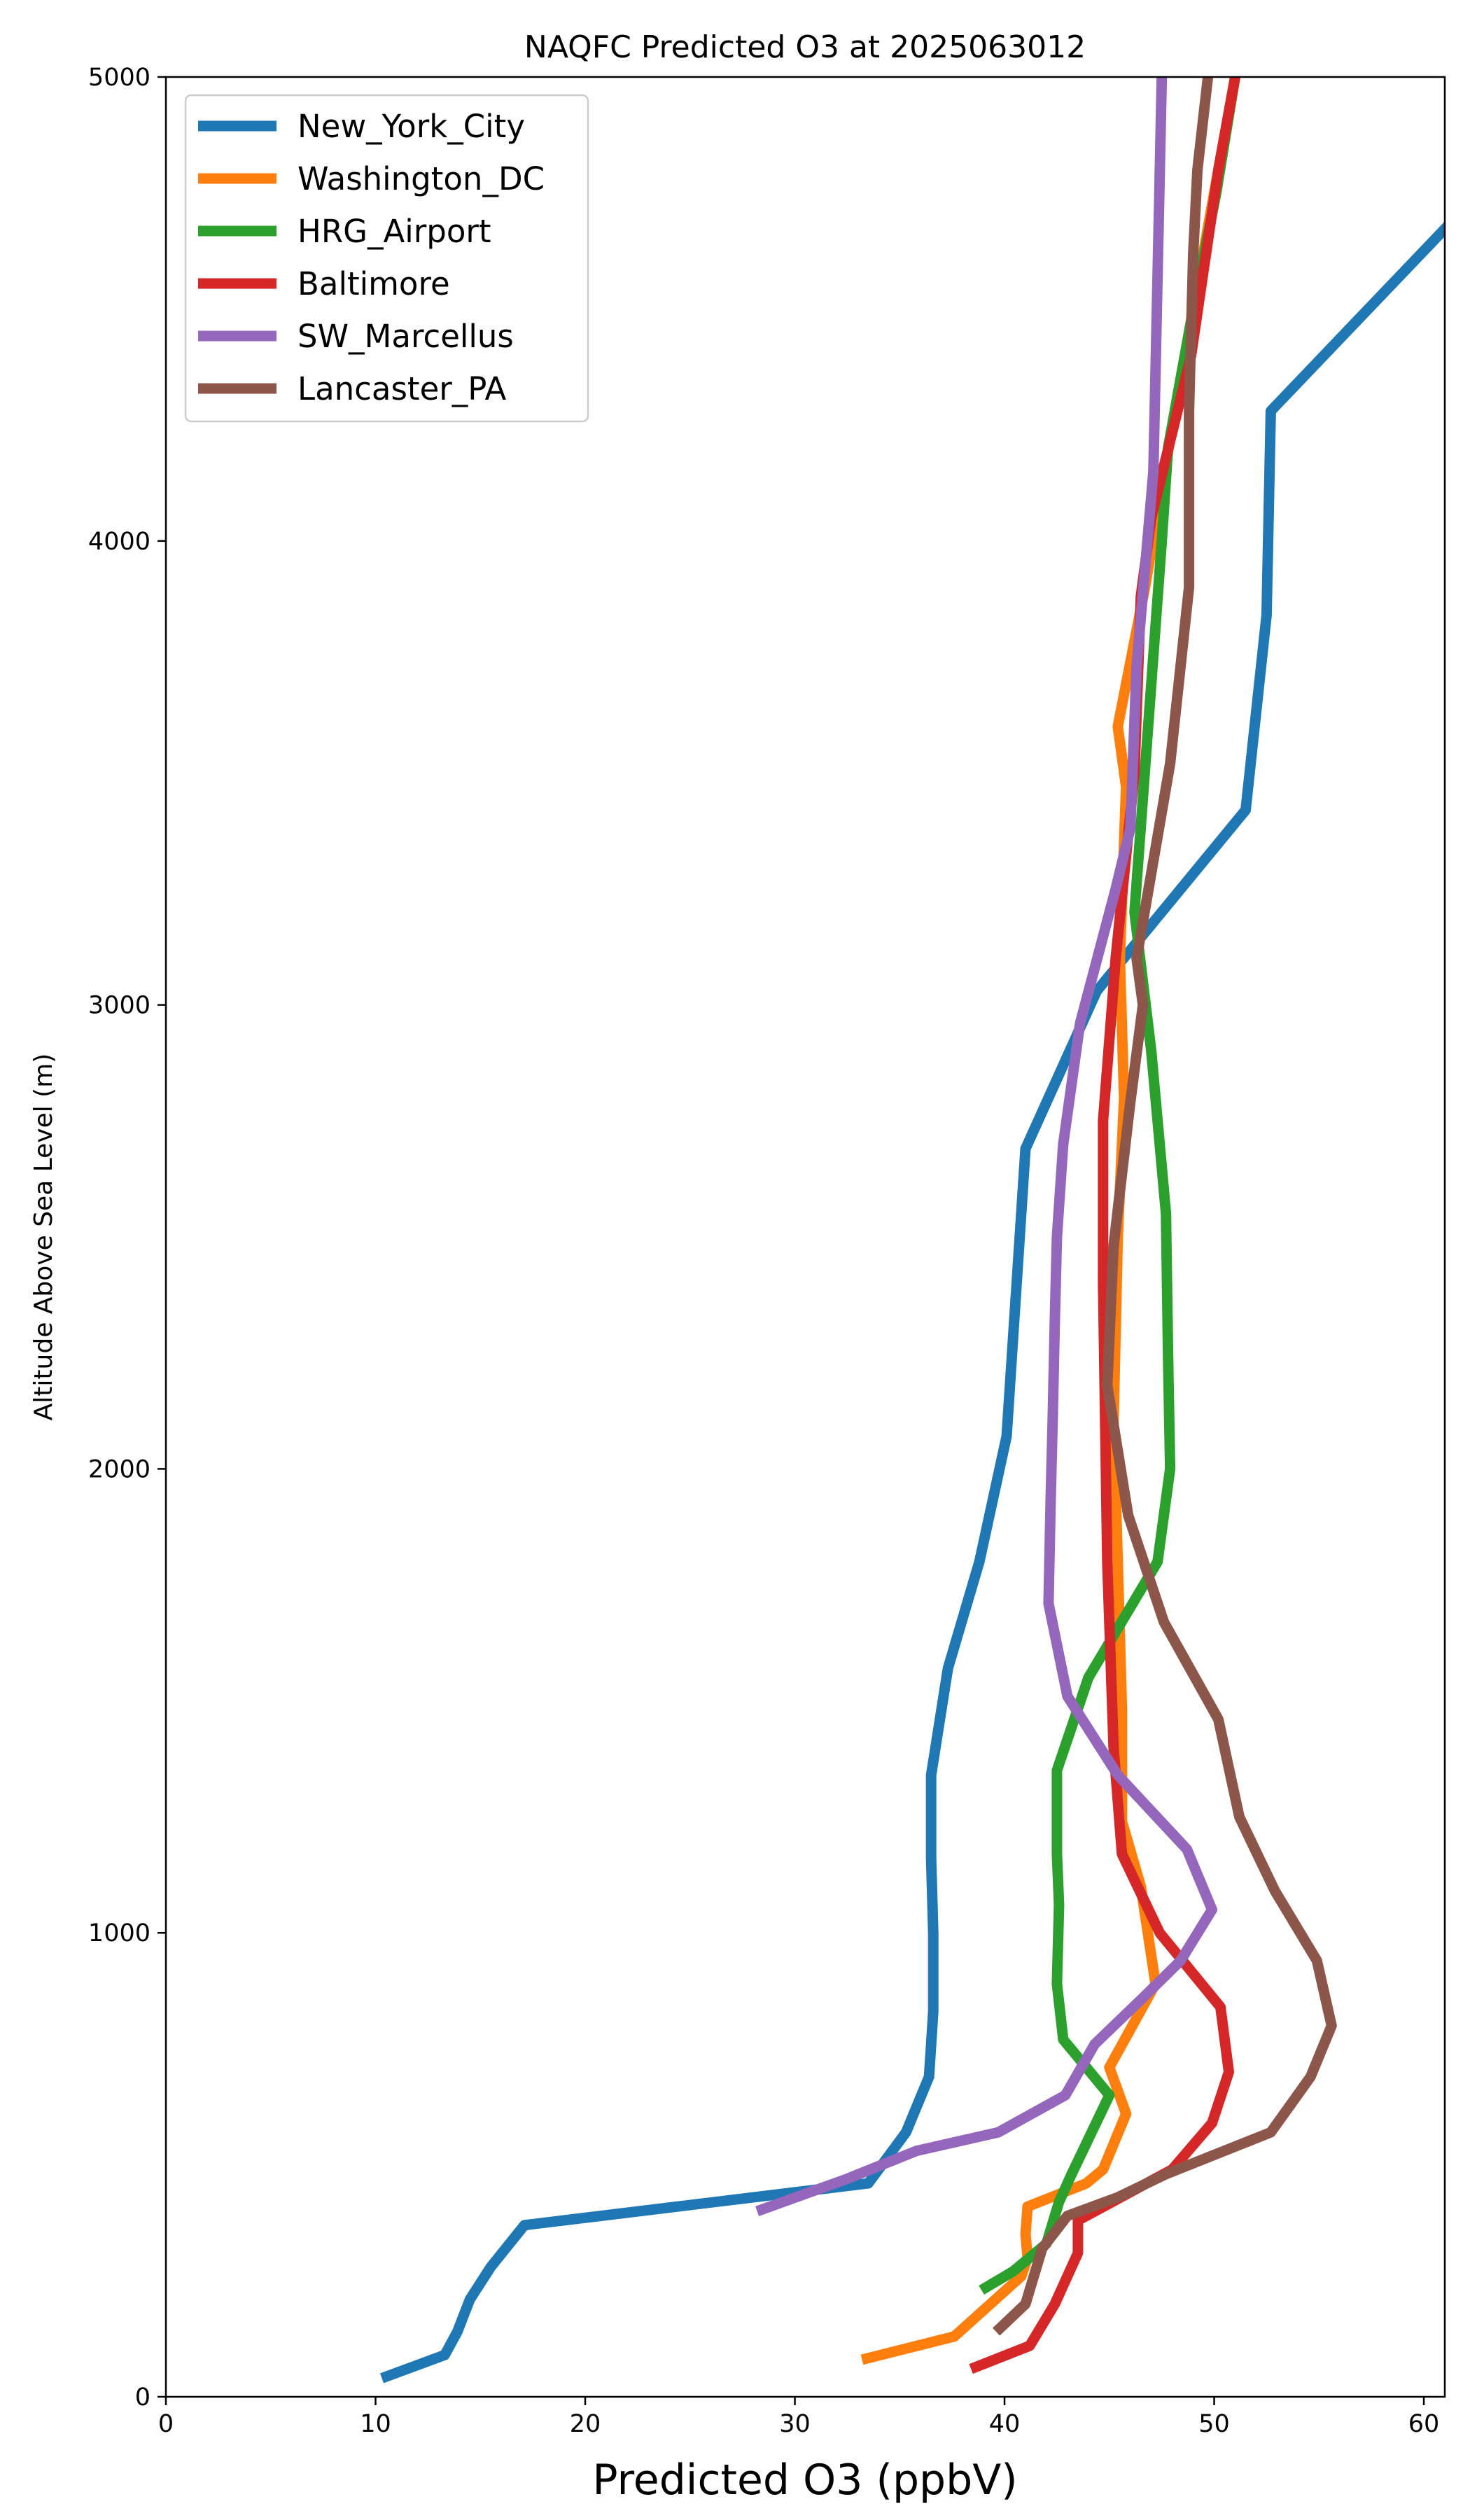  What do you see at coordinates (394, 231) in the screenshot?
I see `legend-label: HRG_Airport` at bounding box center [394, 231].